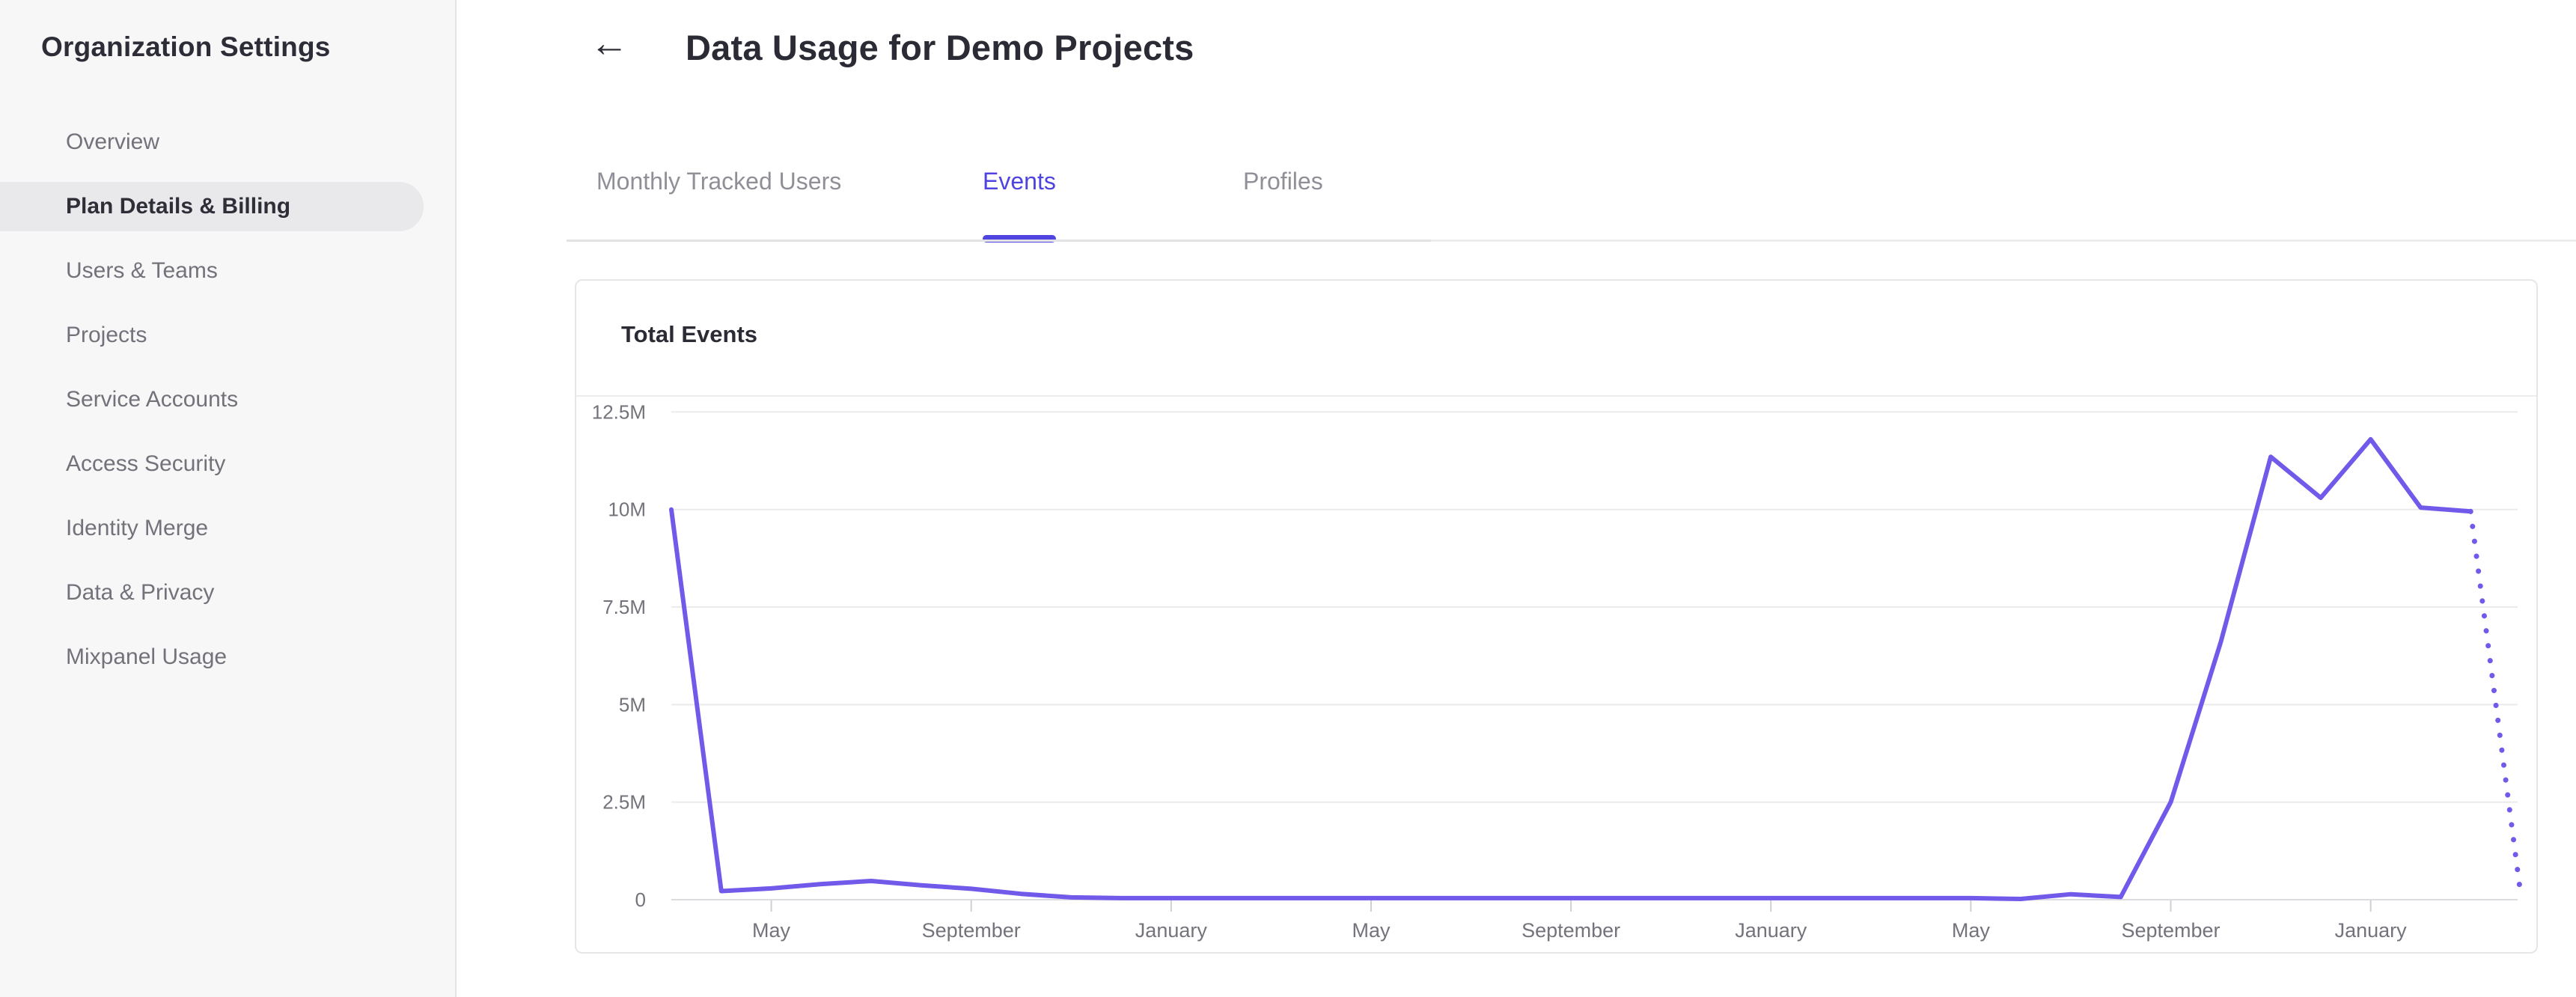 The width and height of the screenshot is (2576, 997). Describe the element at coordinates (140, 593) in the screenshot. I see `sidebar-item-data-privacy: Data & Privacy` at that location.